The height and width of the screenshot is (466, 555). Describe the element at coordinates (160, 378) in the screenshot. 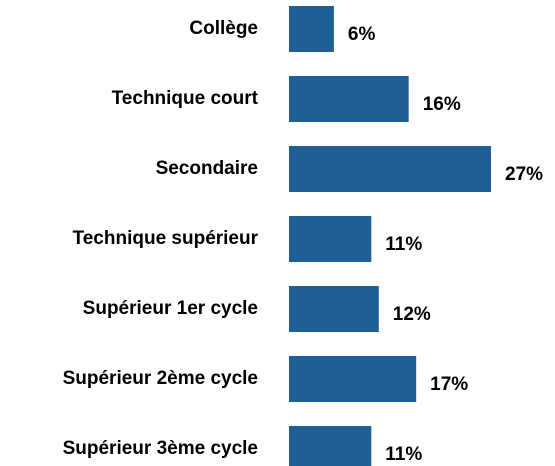

I see `category-label: Supérieur 2ème cycle` at that location.